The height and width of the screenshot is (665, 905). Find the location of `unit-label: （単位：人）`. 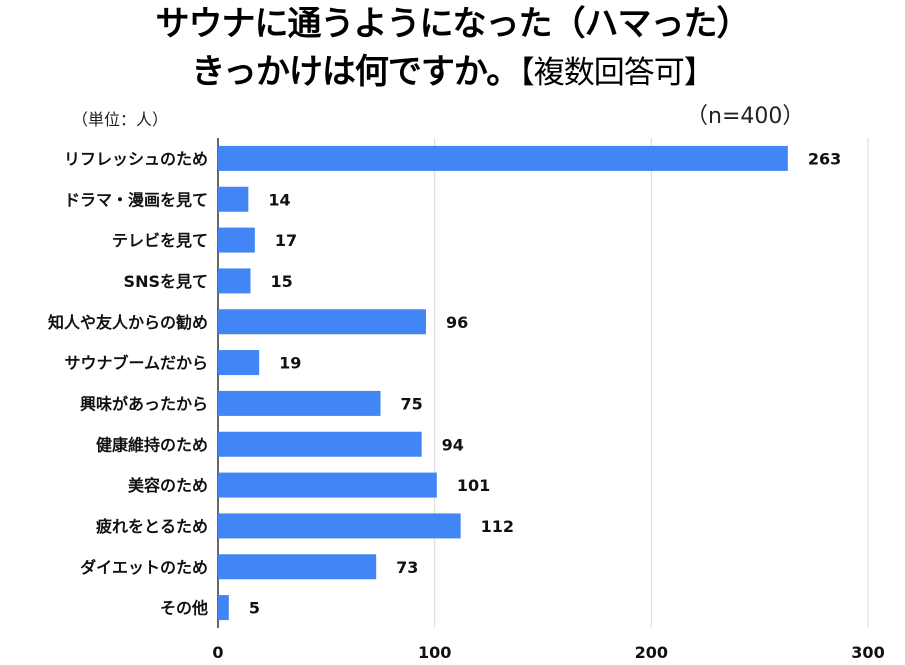

unit-label: （単位：人） is located at coordinates (120, 119).